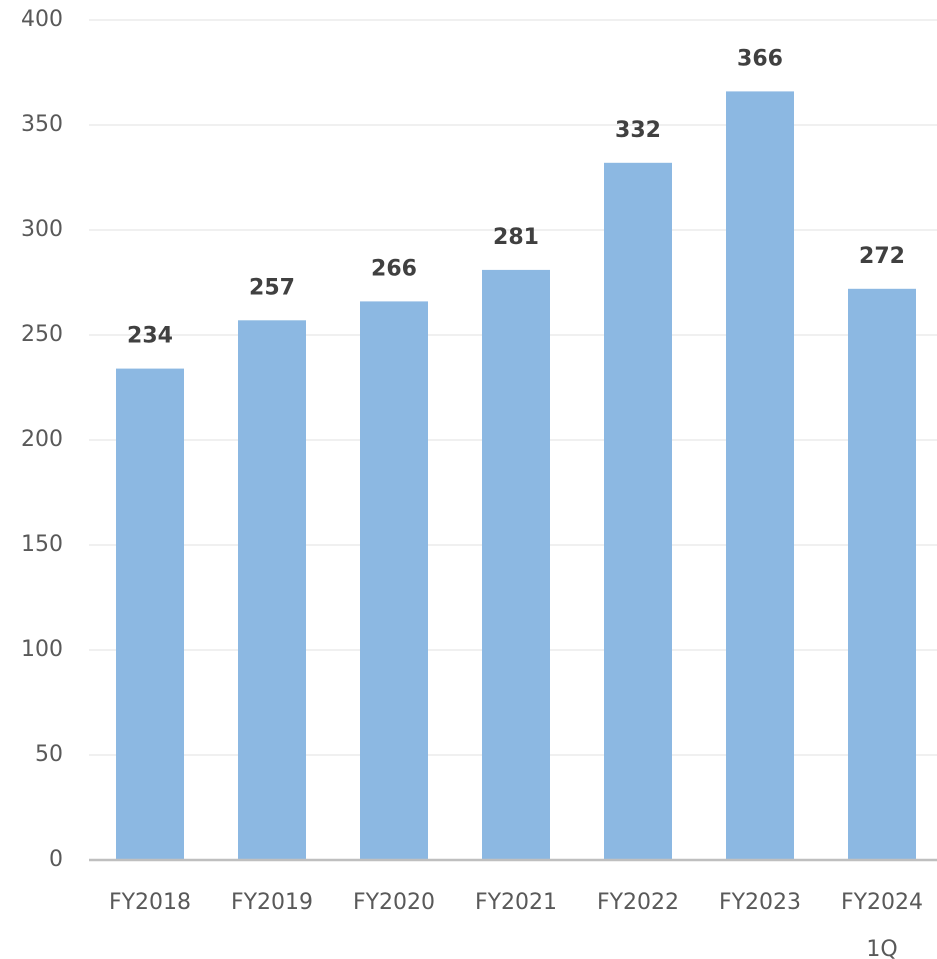 The height and width of the screenshot is (959, 937). I want to click on x-tick-label: FY2023, so click(760, 902).